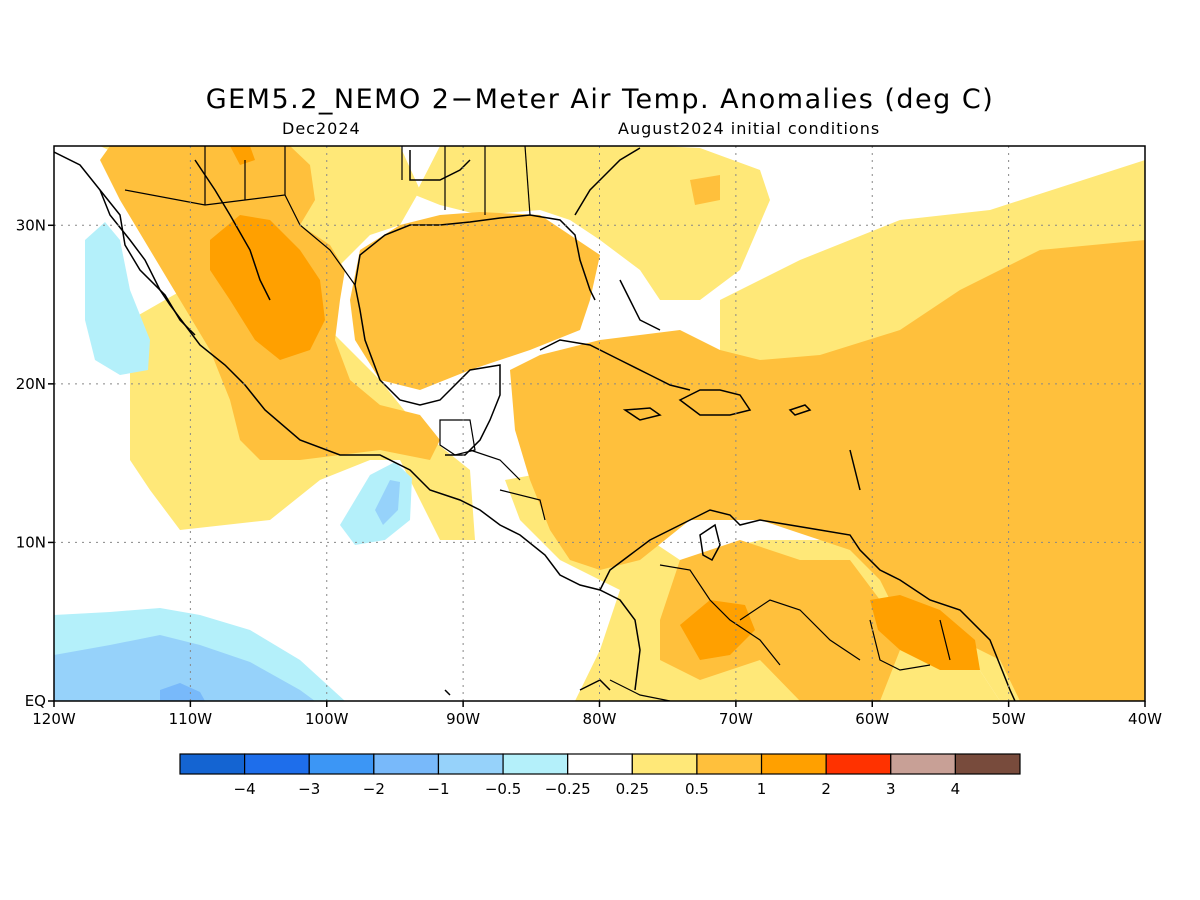  What do you see at coordinates (749, 128) in the screenshot?
I see `initial-conditions: August2024 initial conditions` at bounding box center [749, 128].